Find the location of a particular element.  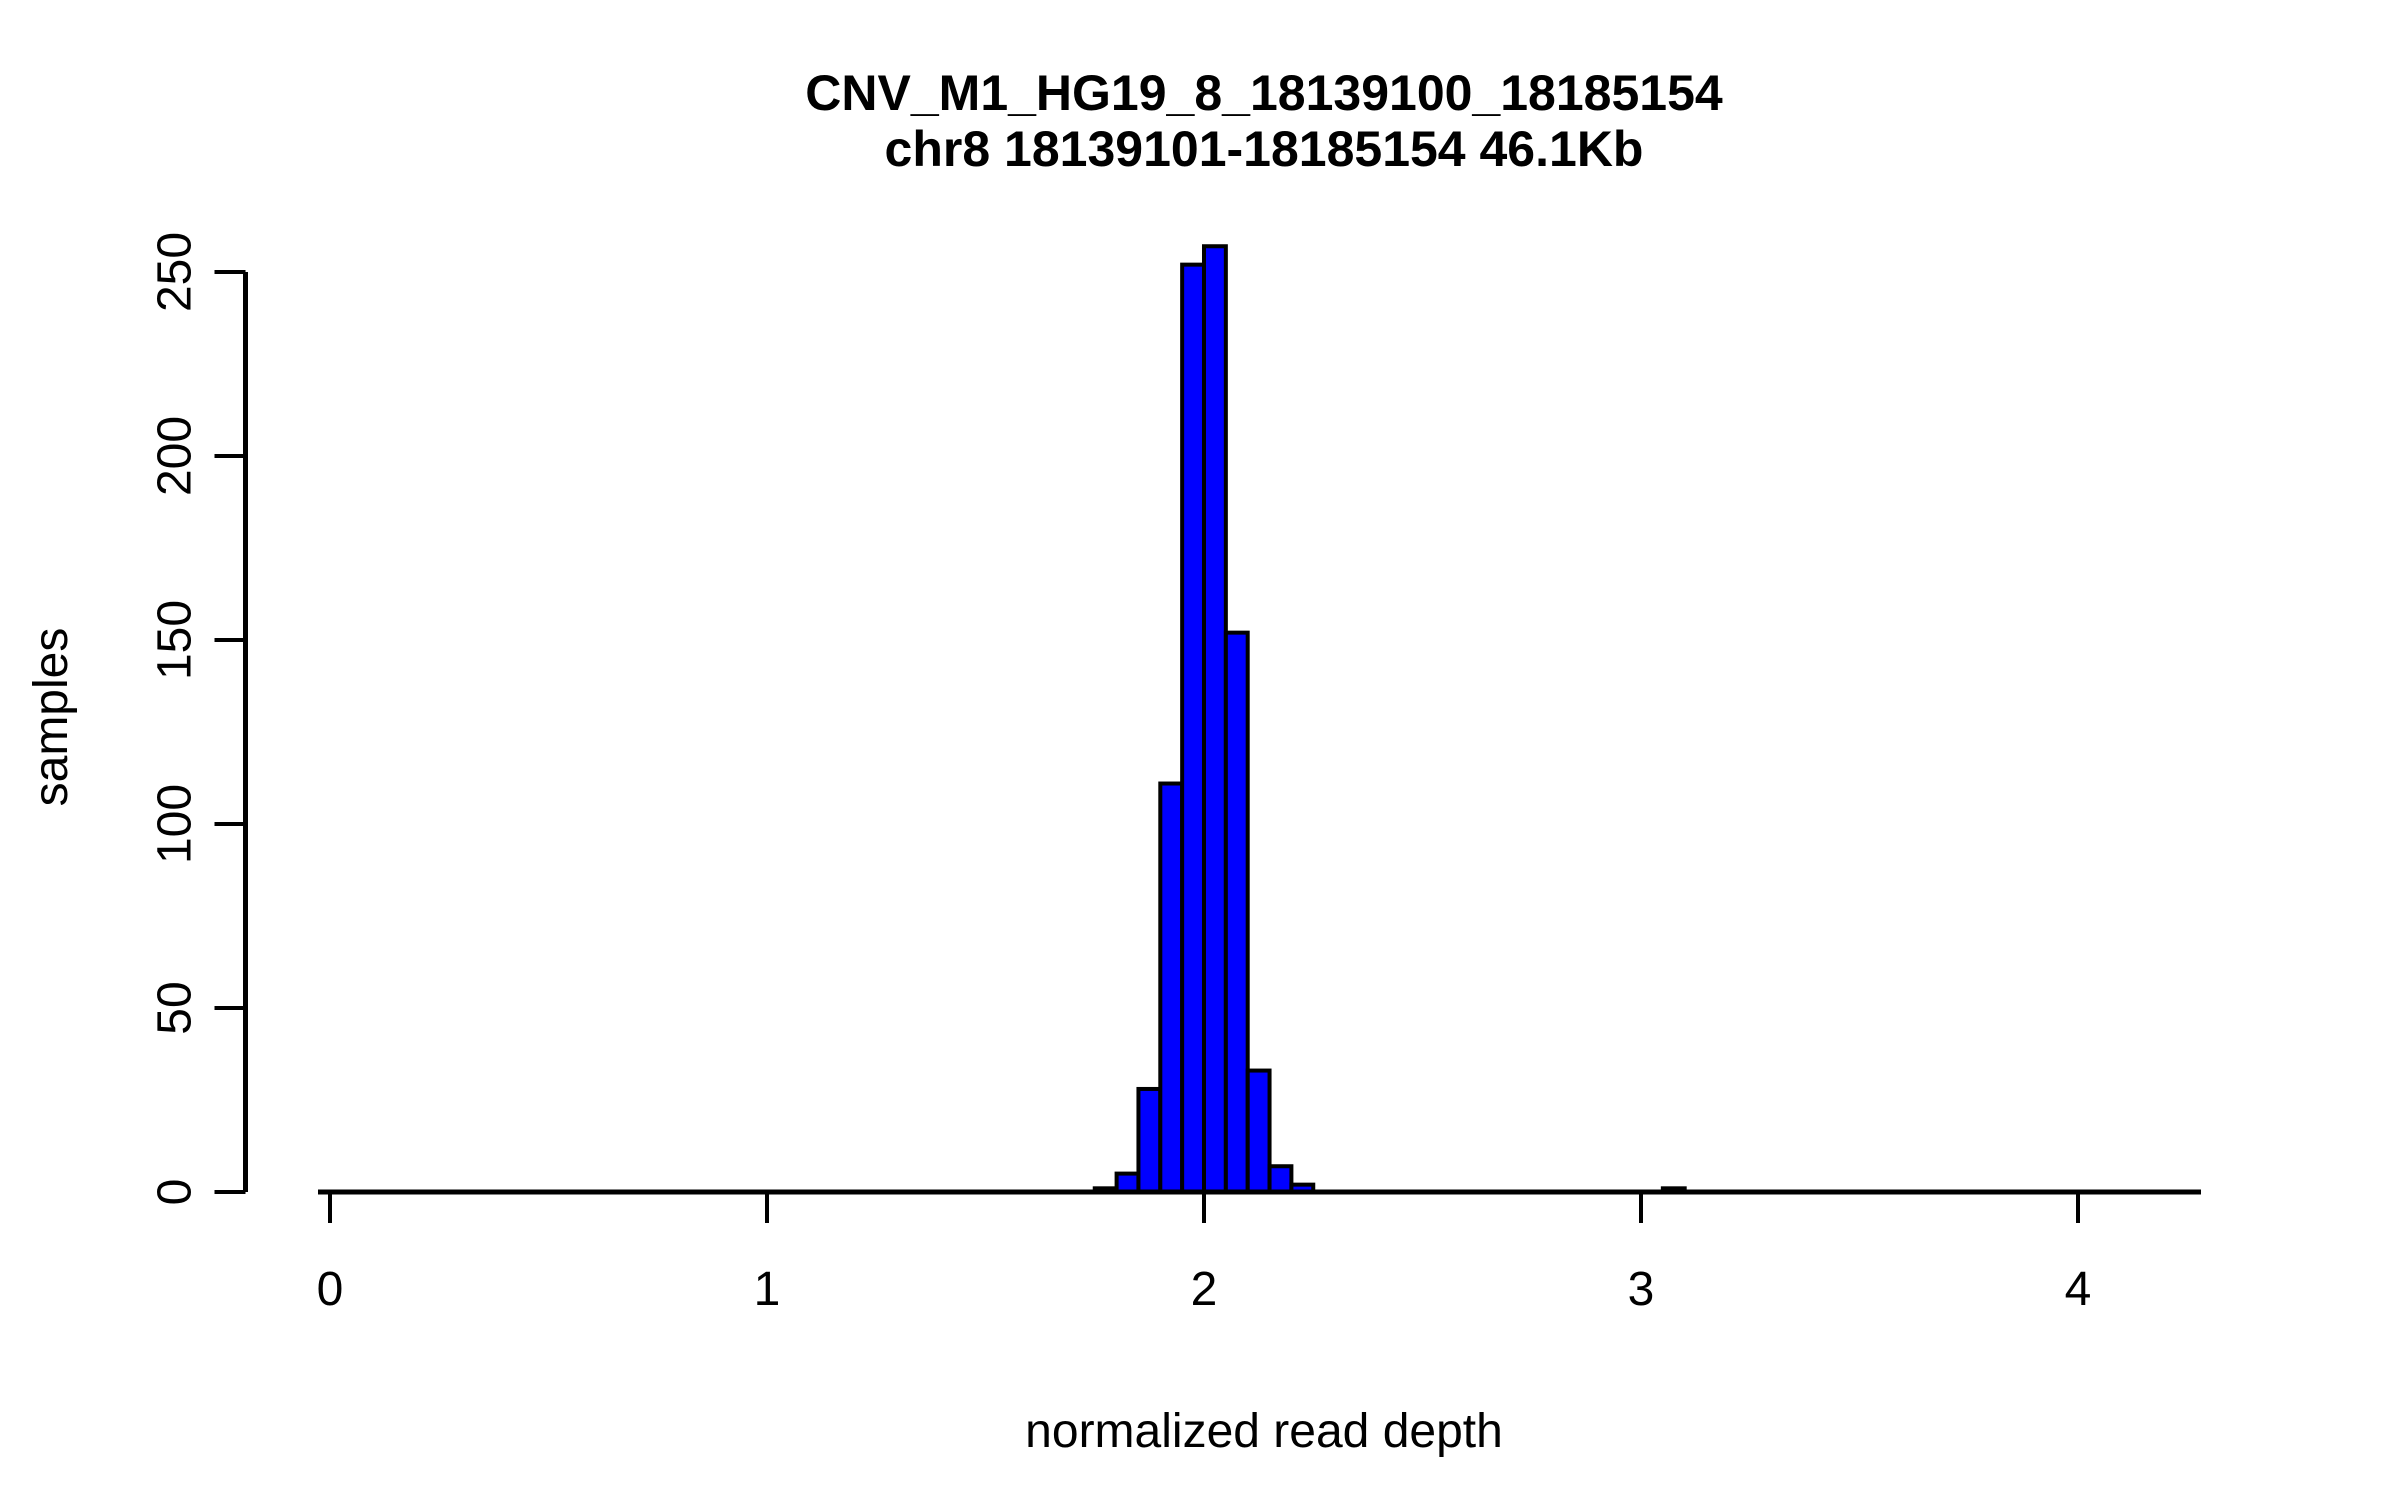

y-tick-label: 150 is located at coordinates (175, 640).